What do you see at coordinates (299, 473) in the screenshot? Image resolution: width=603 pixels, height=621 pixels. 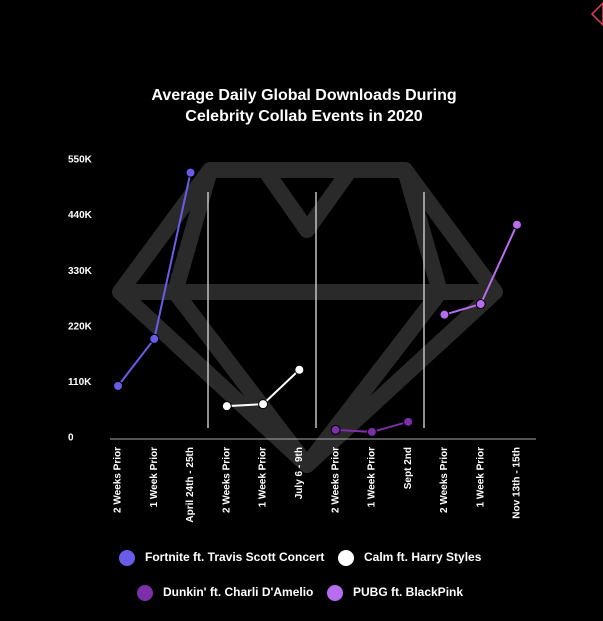 I see `x-tick-label: July 6 - 9th` at bounding box center [299, 473].